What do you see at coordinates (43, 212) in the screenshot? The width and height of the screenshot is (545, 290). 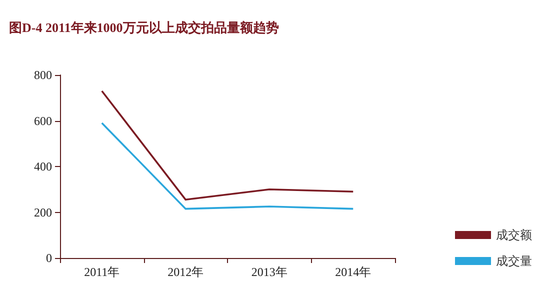 I see `y-tick-label: 200` at bounding box center [43, 212].